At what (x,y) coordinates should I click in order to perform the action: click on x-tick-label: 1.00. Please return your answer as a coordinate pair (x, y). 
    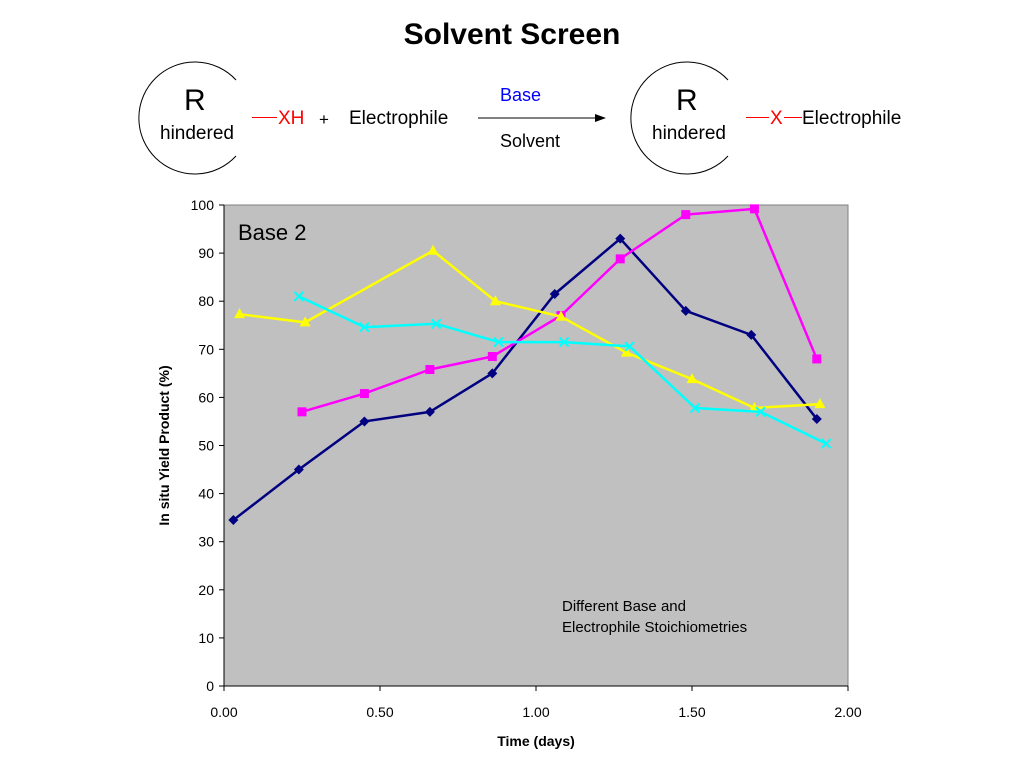
    Looking at the image, I should click on (535, 712).